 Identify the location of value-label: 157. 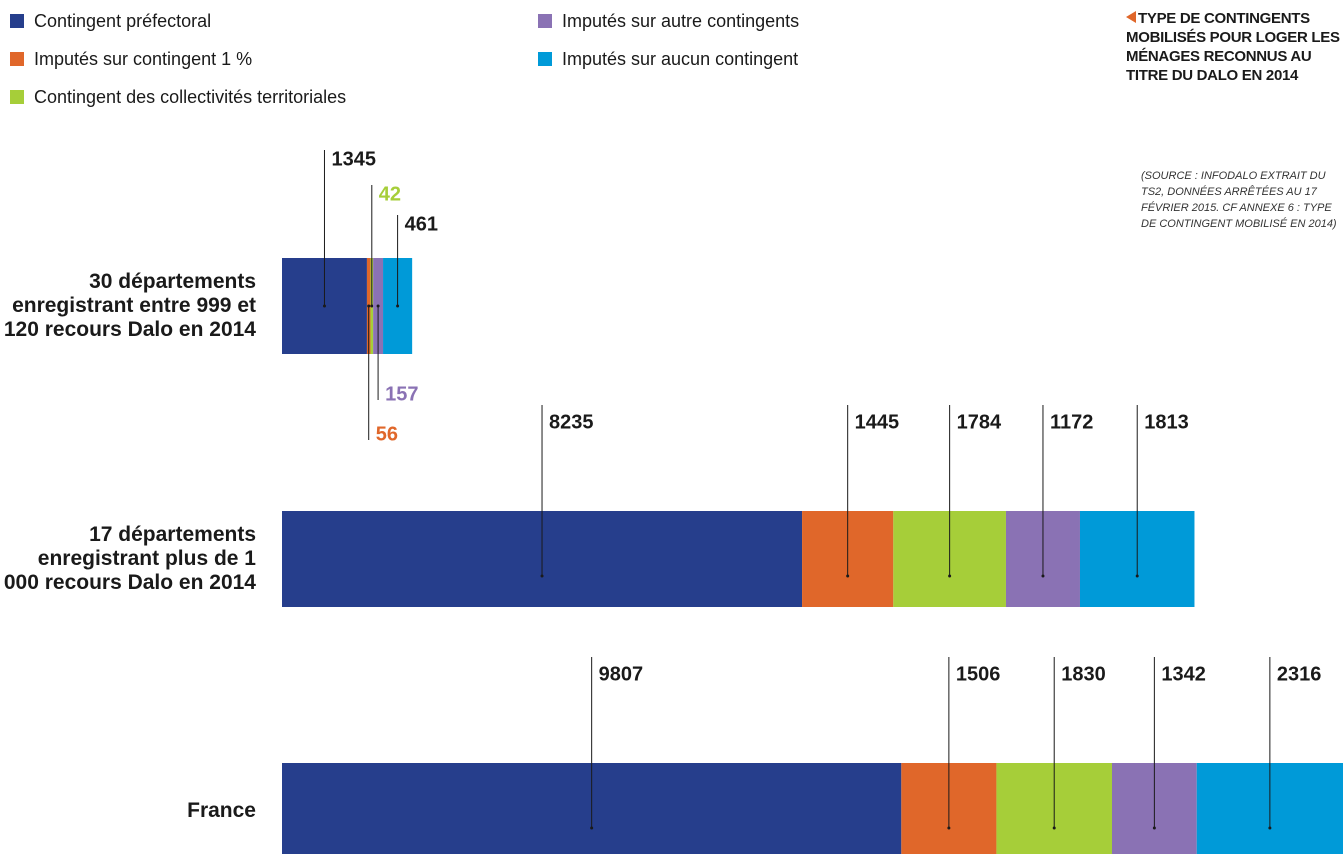
(401, 394).